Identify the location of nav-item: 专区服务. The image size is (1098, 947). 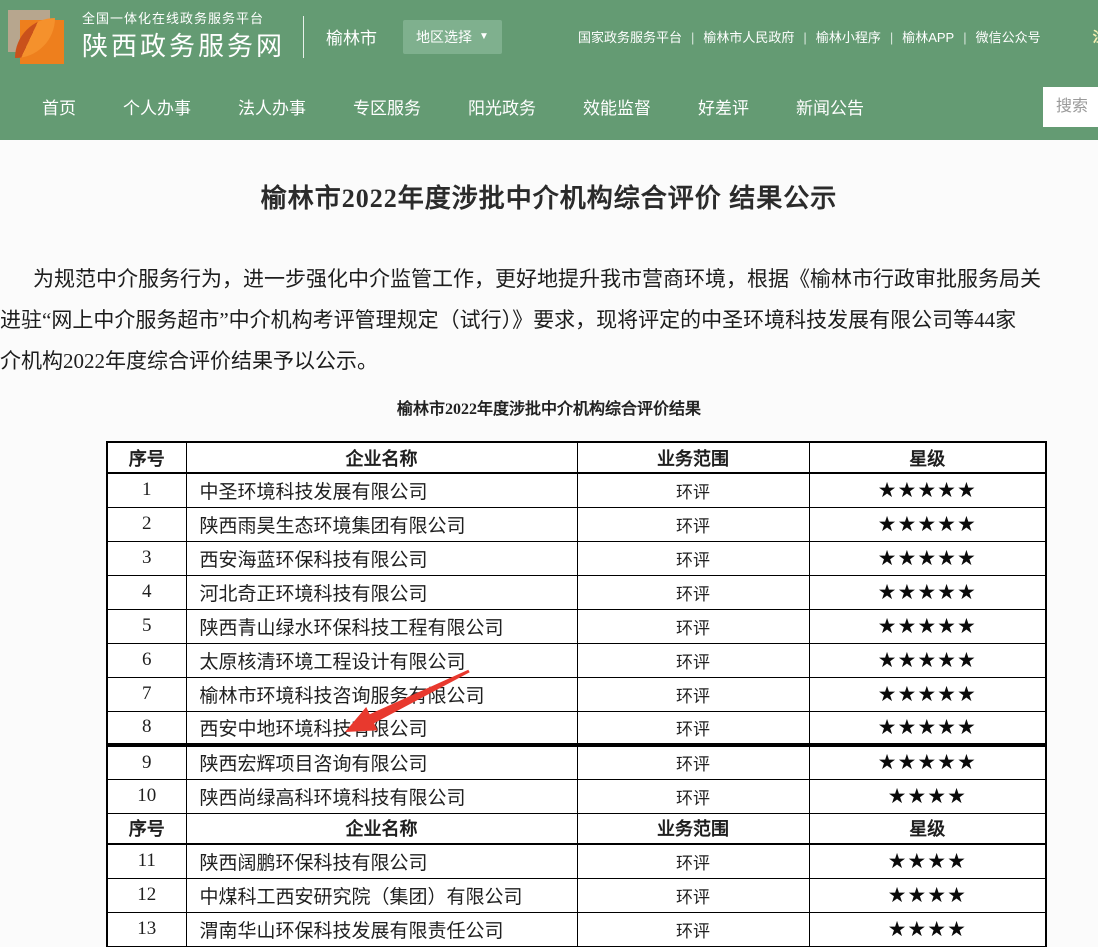
(387, 108).